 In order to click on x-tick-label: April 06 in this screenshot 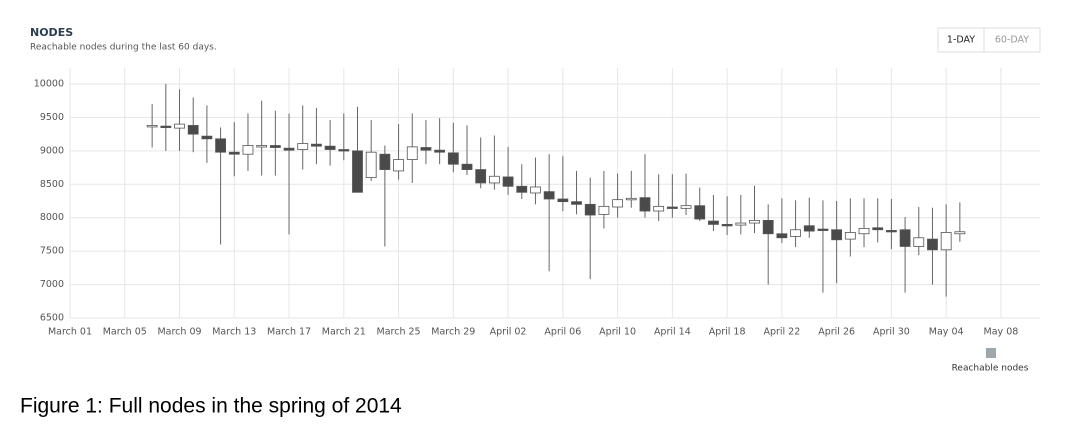, I will do `click(562, 332)`.